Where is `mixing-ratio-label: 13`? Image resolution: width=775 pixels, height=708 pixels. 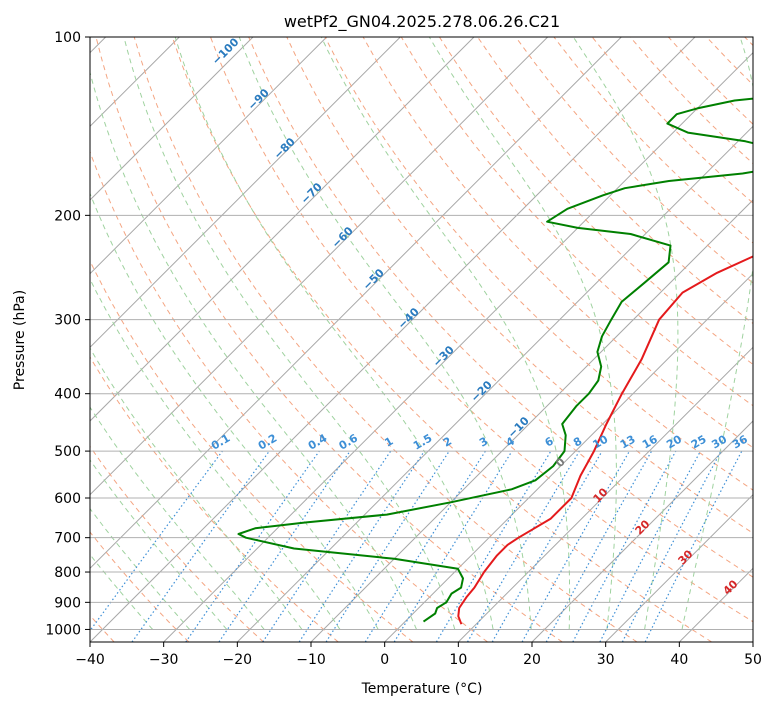
mixing-ratio-label: 13 is located at coordinates (628, 442).